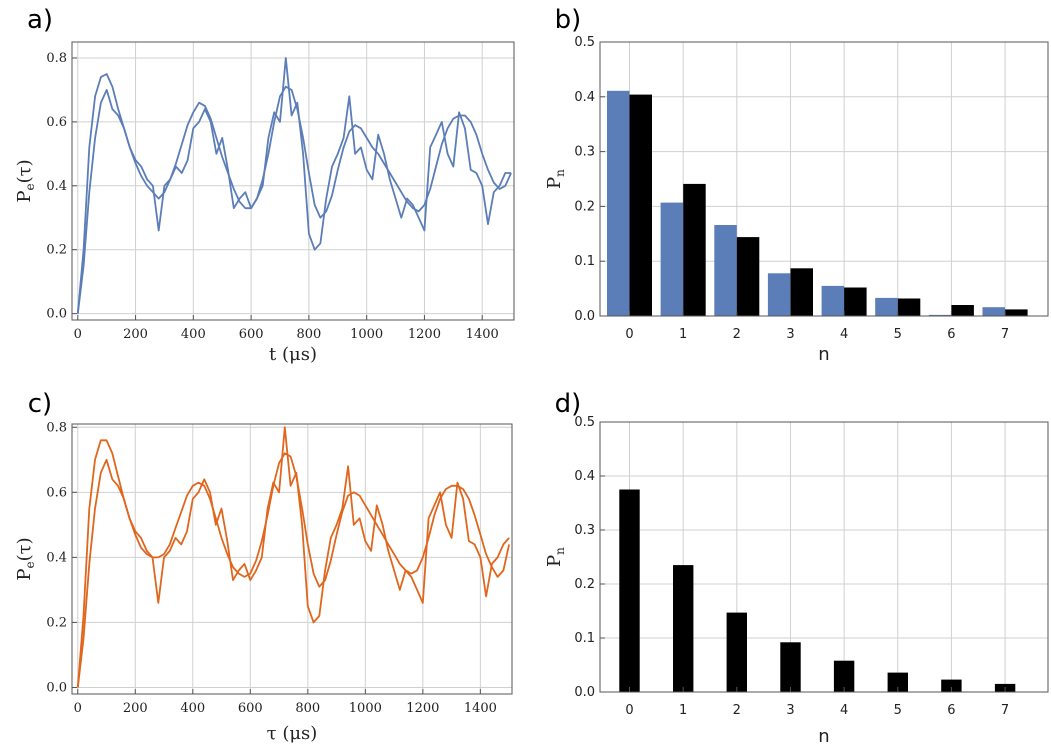 Image resolution: width=1051 pixels, height=749 pixels. Describe the element at coordinates (40, 20) in the screenshot. I see `panel-label: a)` at that location.